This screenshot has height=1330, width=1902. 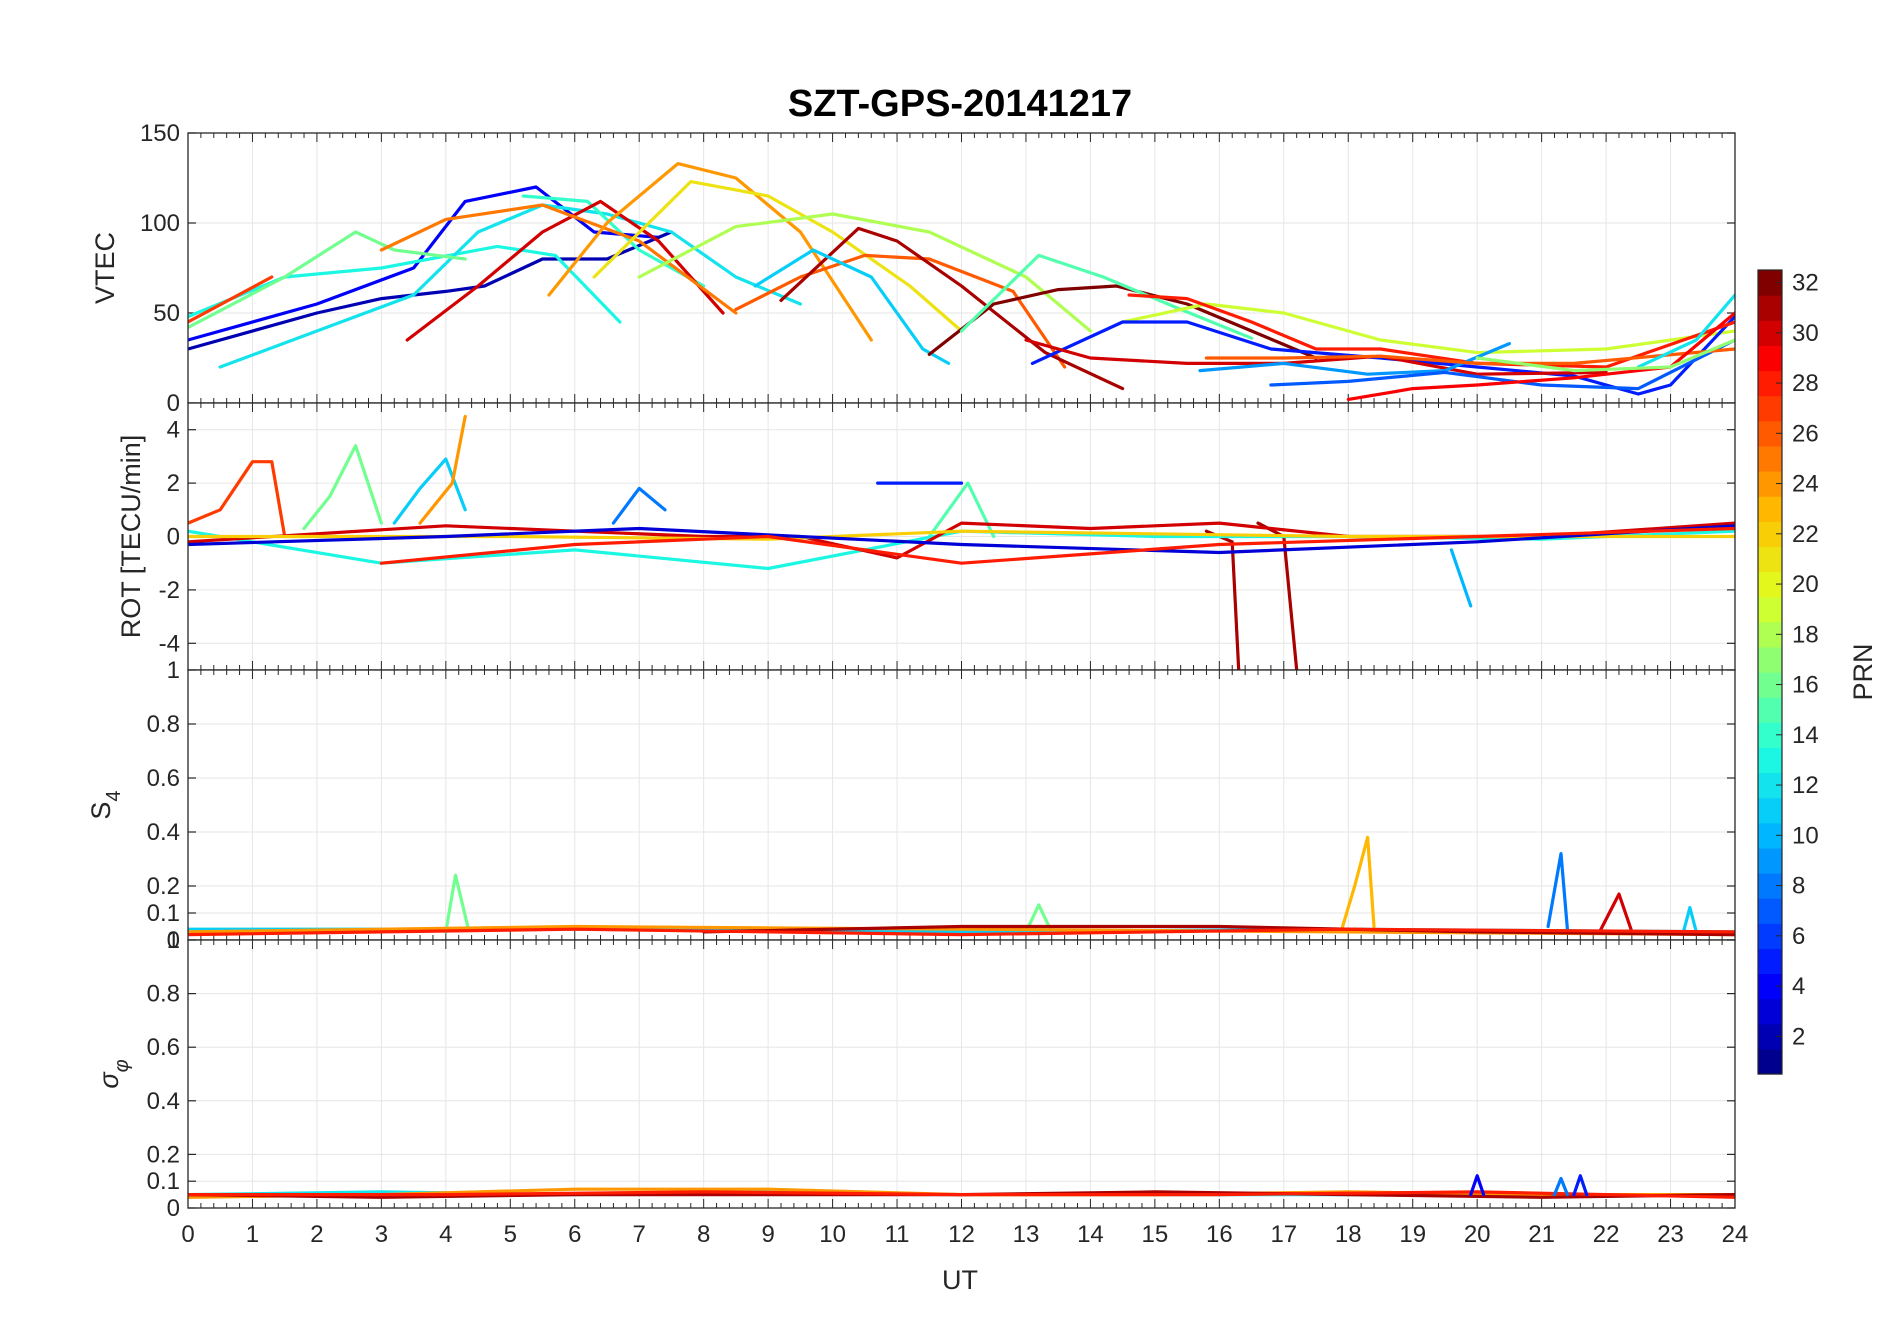 I want to click on x-axis: 0 1 2 3 4 5 6 7 8 9 10 11 12 13 14 15 16 17 18 19 20 21 22 23 24, so click(x=964, y=1234).